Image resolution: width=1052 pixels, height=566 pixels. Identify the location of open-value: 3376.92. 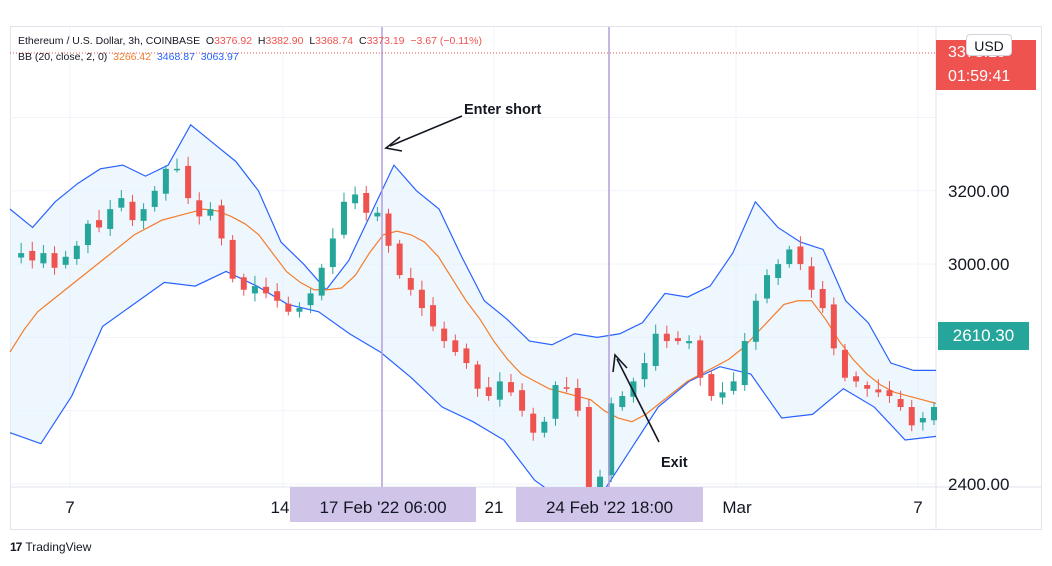
(233, 41).